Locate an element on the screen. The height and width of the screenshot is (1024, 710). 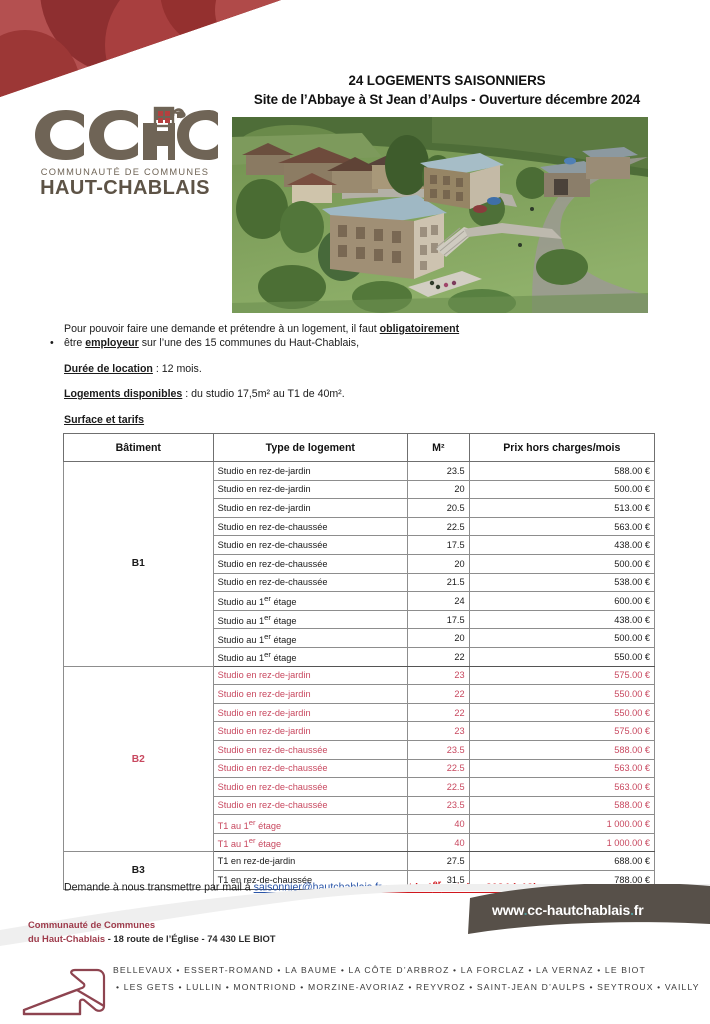
cell-m2: 24 is located at coordinates (438, 601).